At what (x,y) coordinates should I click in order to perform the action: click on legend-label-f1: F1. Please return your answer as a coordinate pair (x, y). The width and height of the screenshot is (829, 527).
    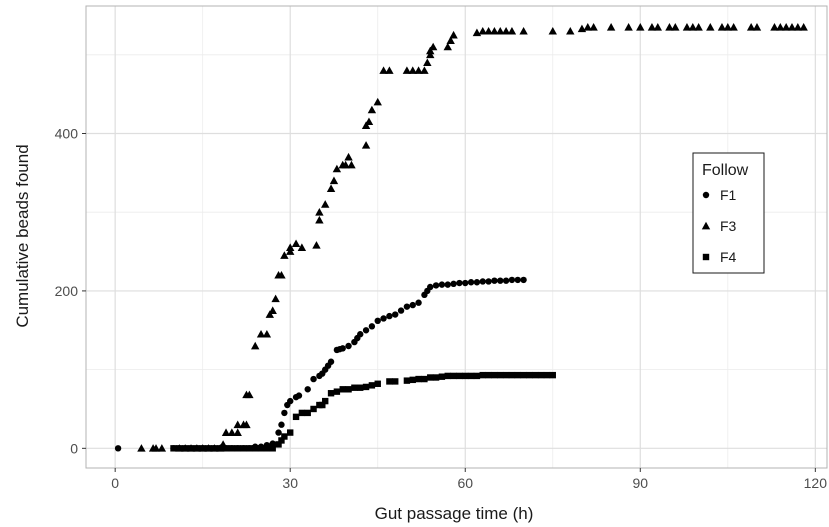
    Looking at the image, I should click on (728, 195).